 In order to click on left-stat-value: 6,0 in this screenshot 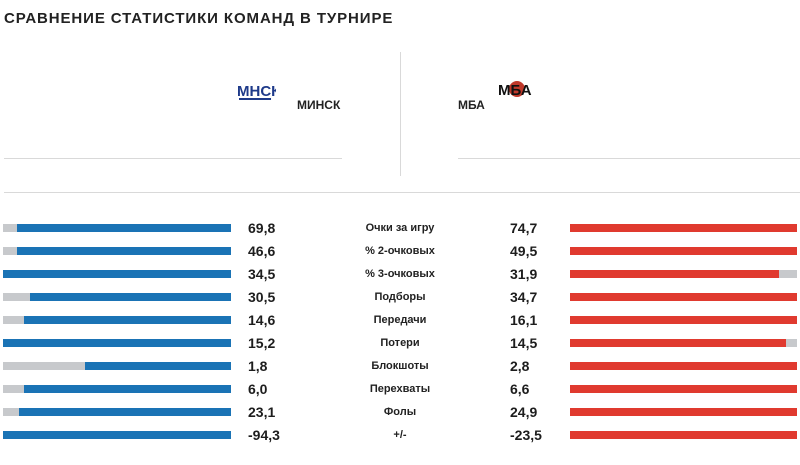, I will do `click(258, 389)`.